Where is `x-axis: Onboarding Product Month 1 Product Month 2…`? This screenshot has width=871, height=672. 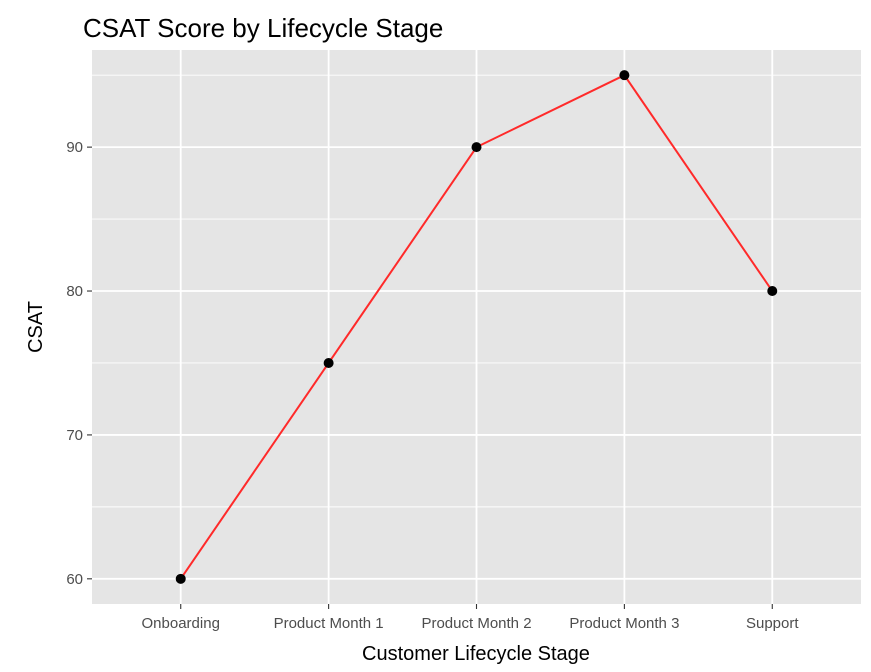
x-axis: Onboarding Product Month 1 Product Month 2… is located at coordinates (470, 618).